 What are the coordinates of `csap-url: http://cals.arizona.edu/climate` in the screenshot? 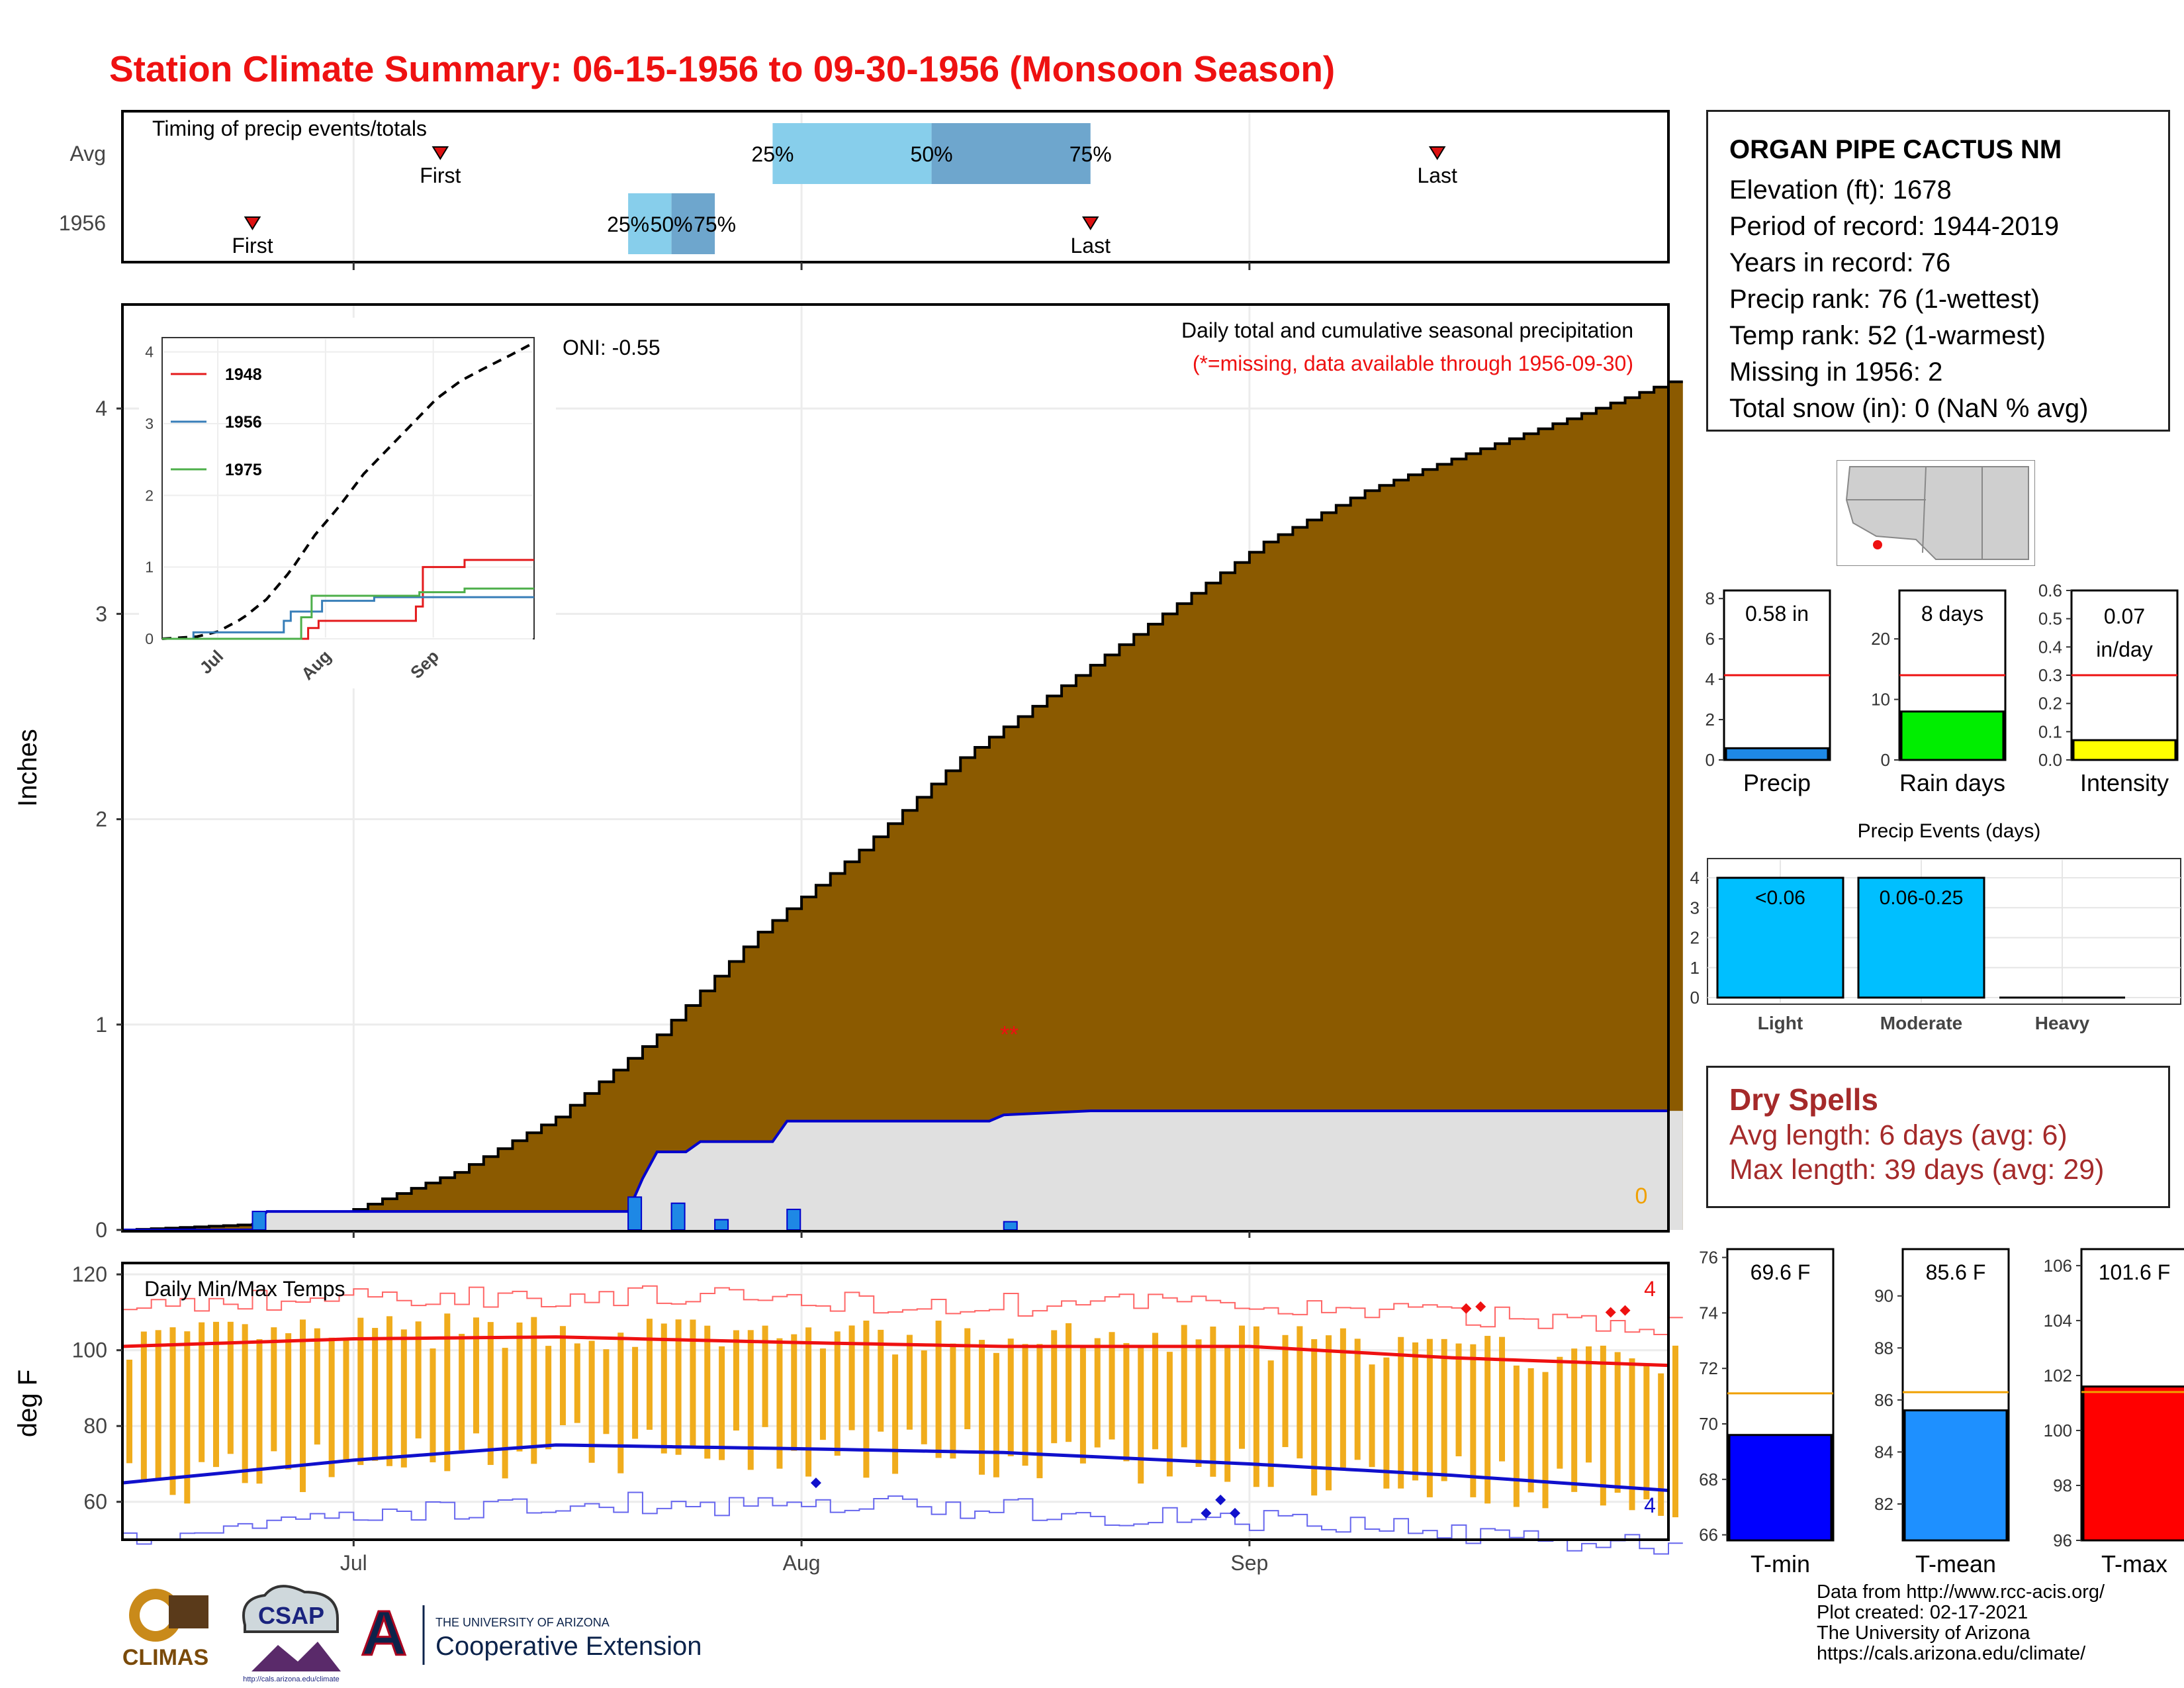 It's located at (291, 1679).